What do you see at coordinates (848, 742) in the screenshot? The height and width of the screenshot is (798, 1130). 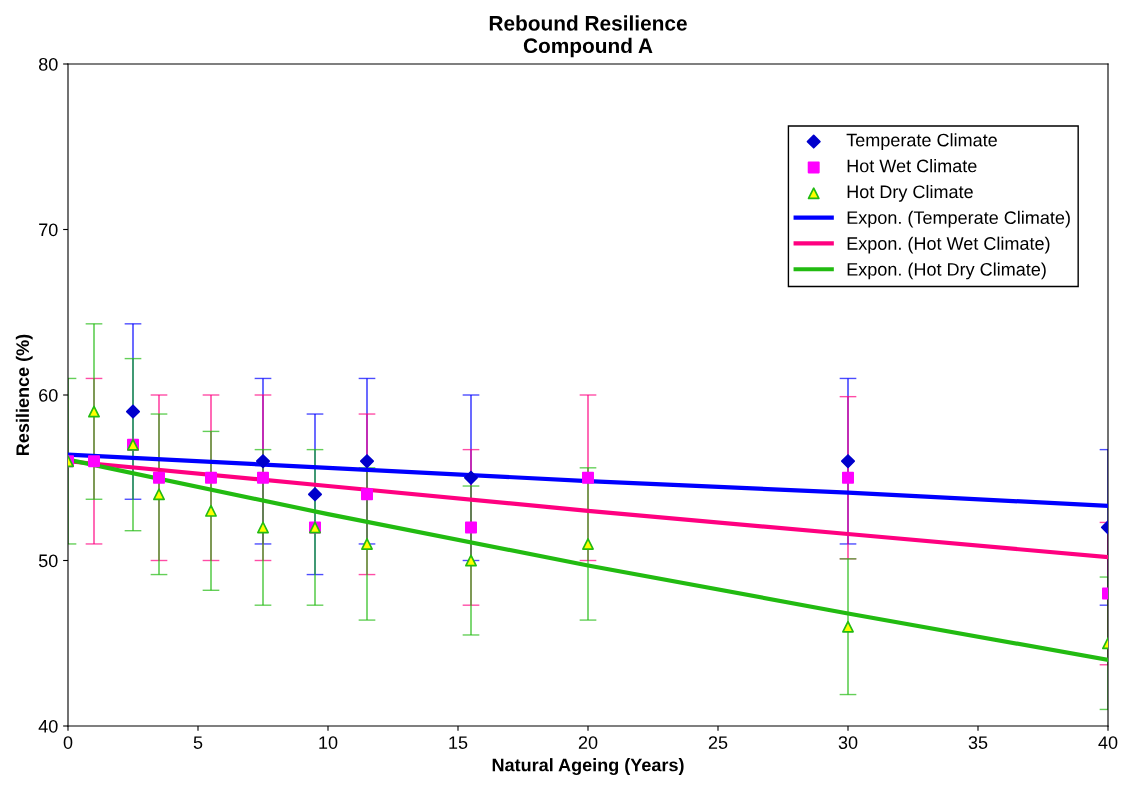 I see `x-tick-label: 30` at bounding box center [848, 742].